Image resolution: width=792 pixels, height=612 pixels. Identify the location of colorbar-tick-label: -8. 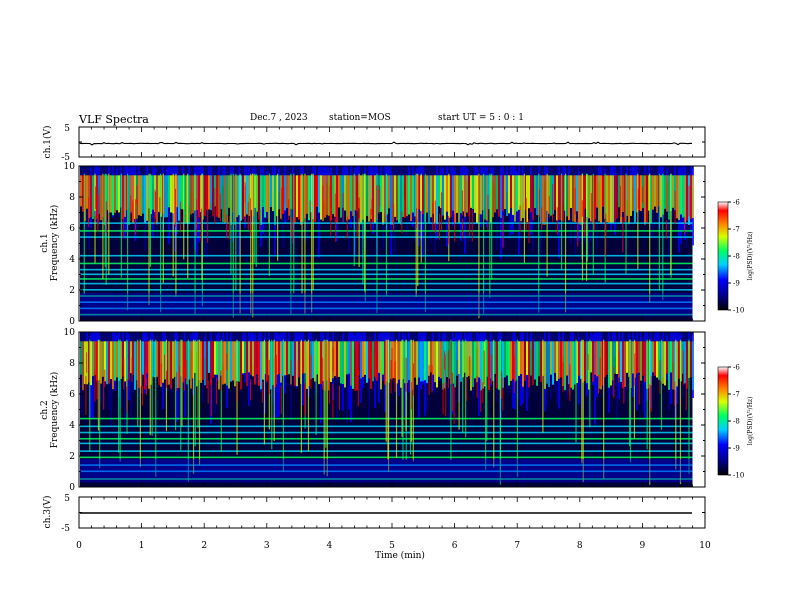
(736, 422).